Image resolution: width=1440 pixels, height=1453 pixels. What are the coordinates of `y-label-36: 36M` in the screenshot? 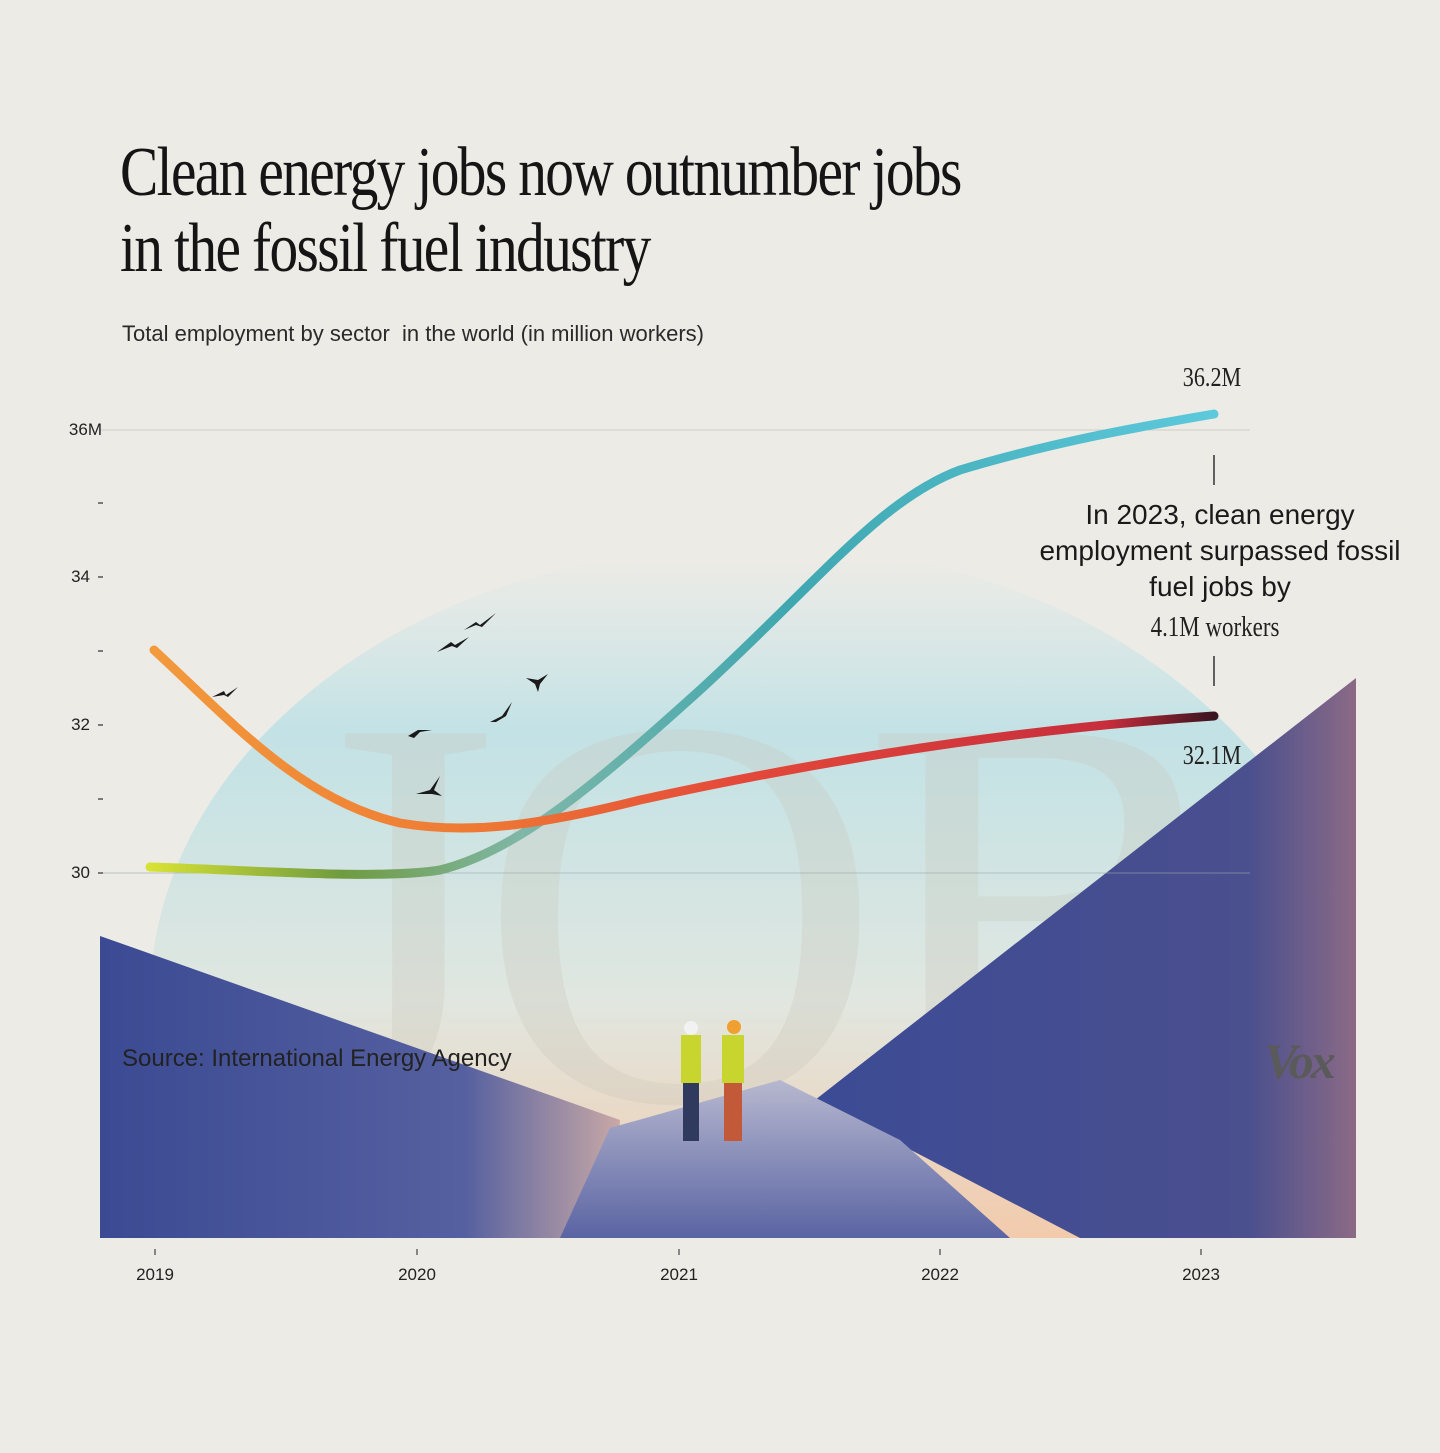 It's located at (85, 429).